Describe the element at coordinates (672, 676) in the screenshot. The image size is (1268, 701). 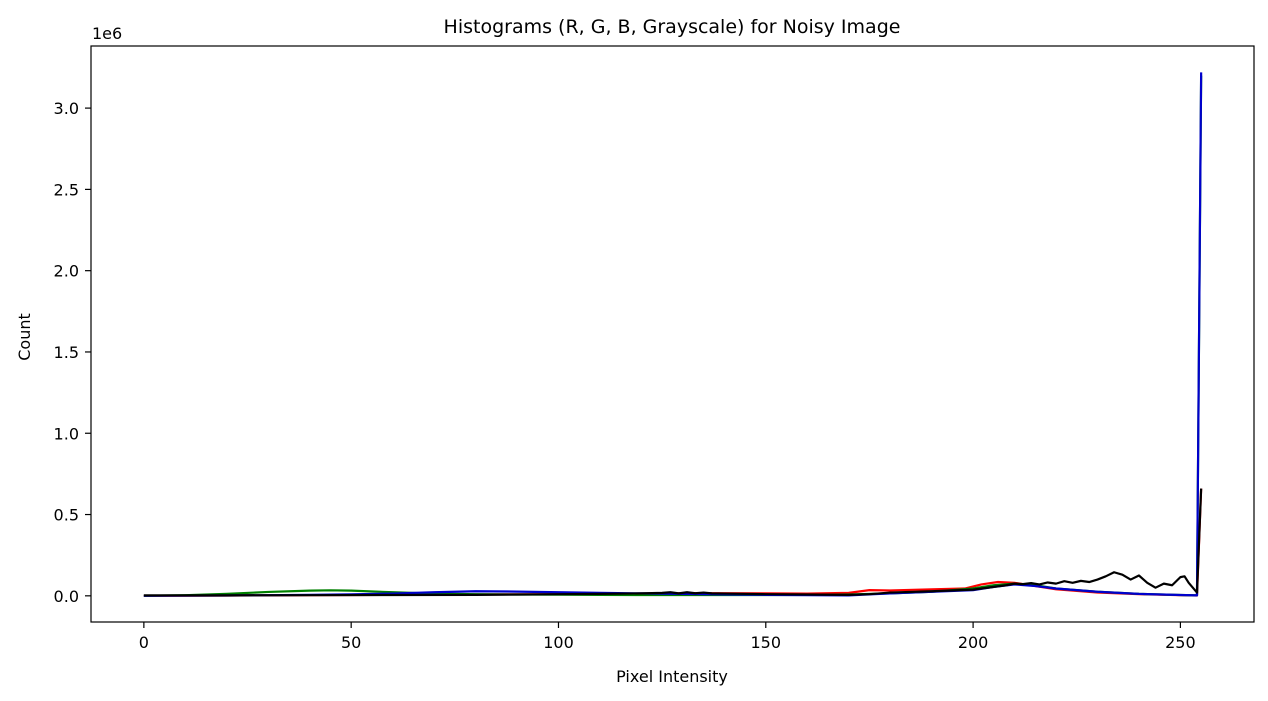
I see `x-axis-label: Pixel Intensity` at that location.